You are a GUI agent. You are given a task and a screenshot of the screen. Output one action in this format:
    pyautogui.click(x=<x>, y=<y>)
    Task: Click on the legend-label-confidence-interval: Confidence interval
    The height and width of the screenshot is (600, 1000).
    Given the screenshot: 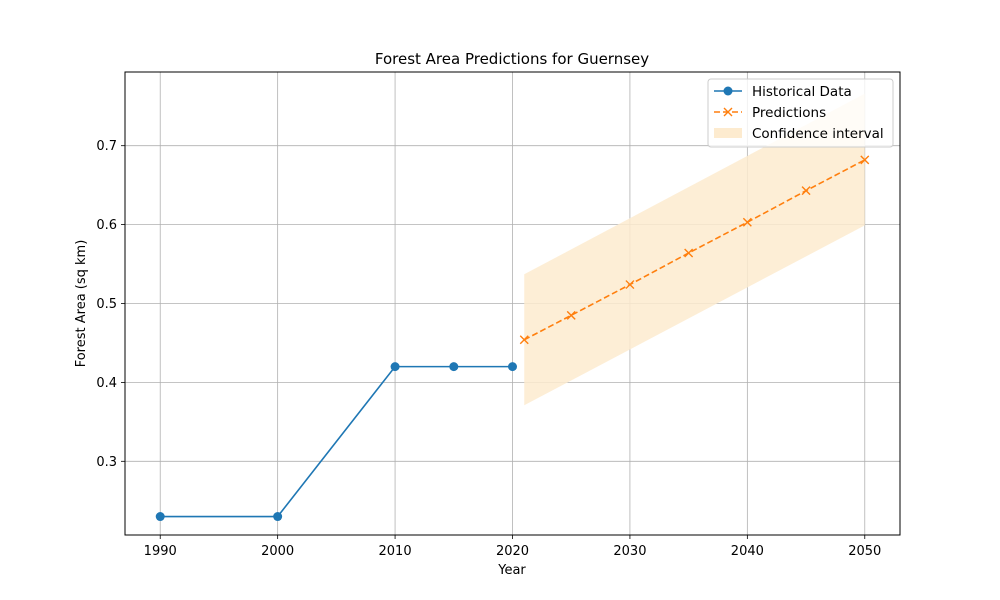 What is the action you would take?
    pyautogui.click(x=818, y=134)
    